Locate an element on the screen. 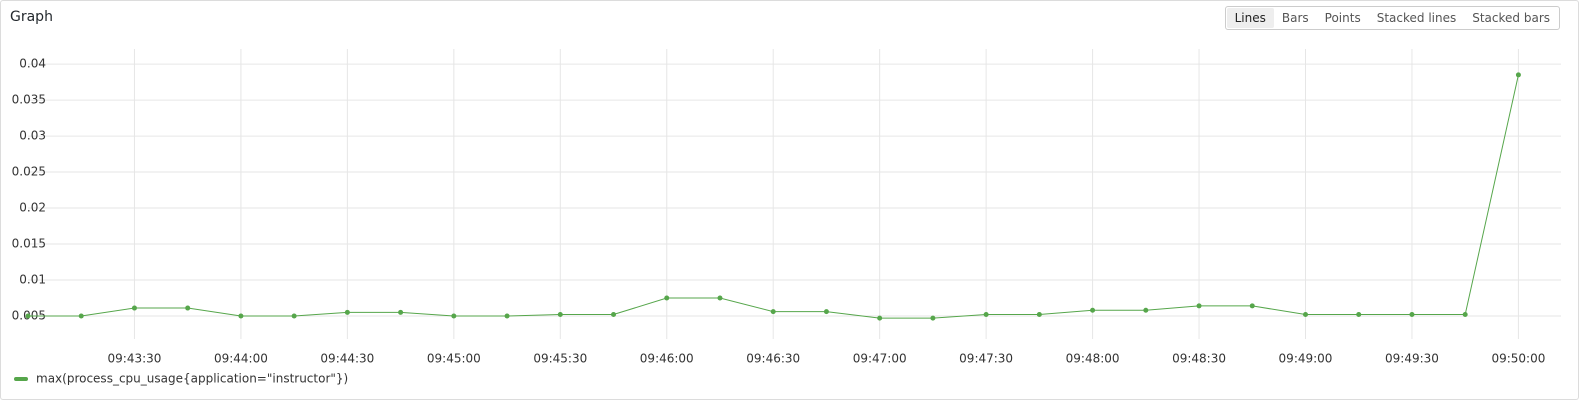 The width and height of the screenshot is (1579, 400). x-tick-label: 09:47:30 is located at coordinates (986, 359).